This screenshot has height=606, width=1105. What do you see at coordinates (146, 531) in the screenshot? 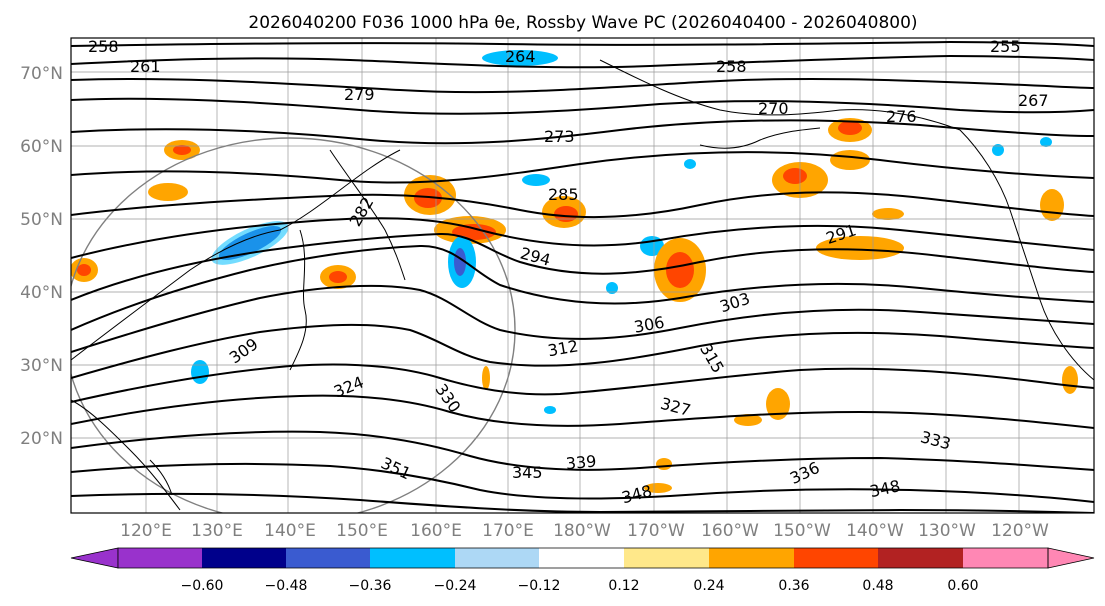
I see `lon-label: 120°E` at bounding box center [146, 531].